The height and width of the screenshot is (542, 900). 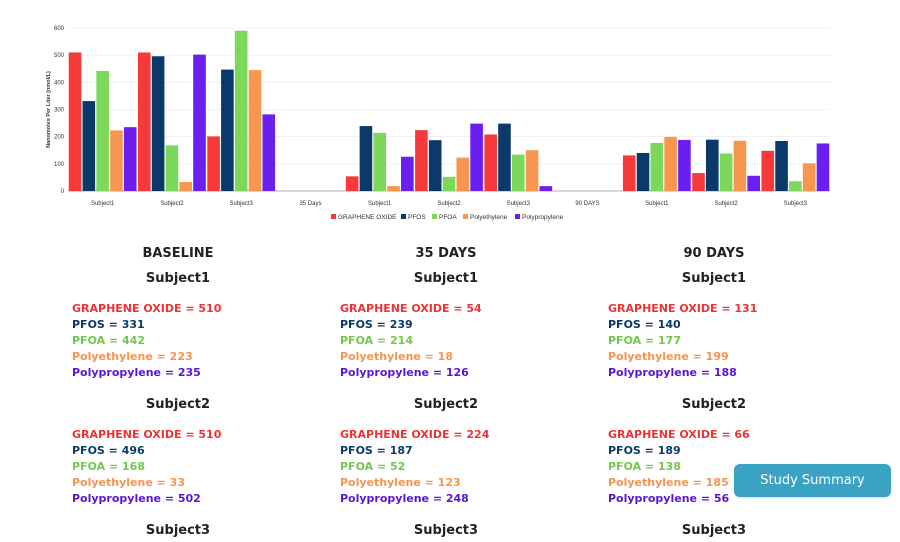 I want to click on y-tick-label: 500, so click(x=59, y=56).